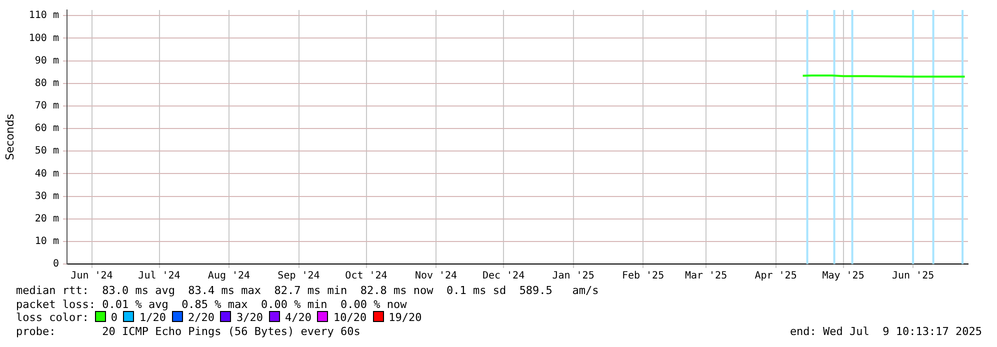 The height and width of the screenshot is (347, 997). I want to click on y-tick-label: 70 m, so click(46, 106).